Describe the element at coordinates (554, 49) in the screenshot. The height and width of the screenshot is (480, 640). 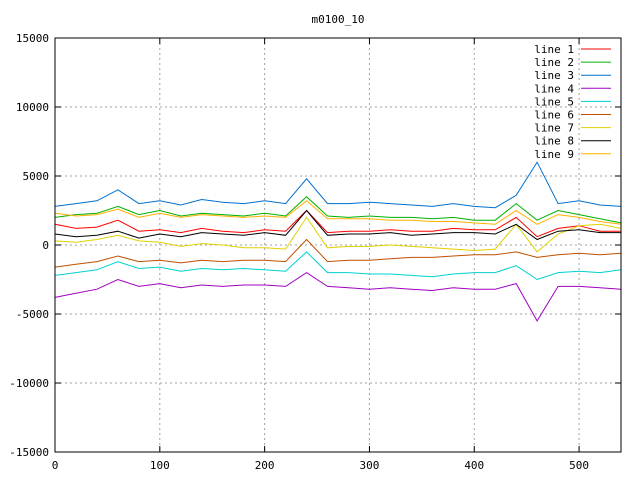
I see `legend-label-1: line 1` at that location.